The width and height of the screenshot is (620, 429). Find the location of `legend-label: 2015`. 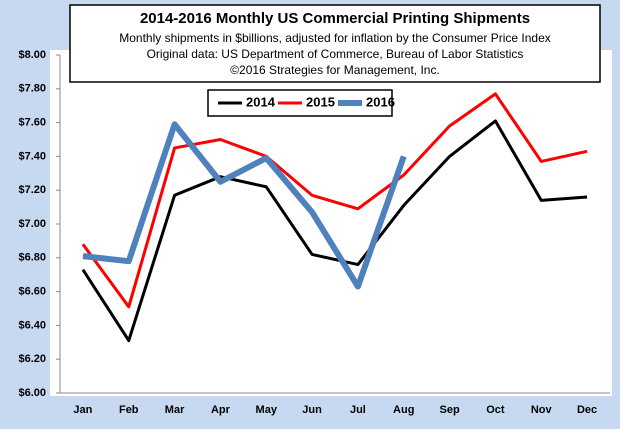

legend-label: 2015 is located at coordinates (320, 101).